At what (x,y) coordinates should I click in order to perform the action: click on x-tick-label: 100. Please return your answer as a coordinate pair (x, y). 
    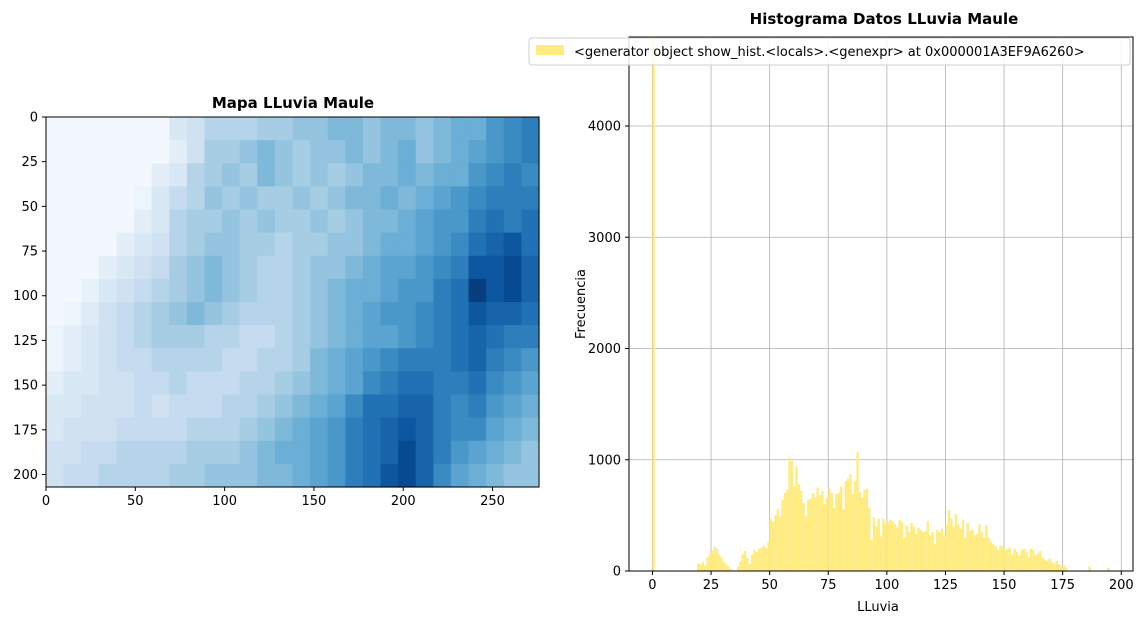
    Looking at the image, I should click on (886, 585).